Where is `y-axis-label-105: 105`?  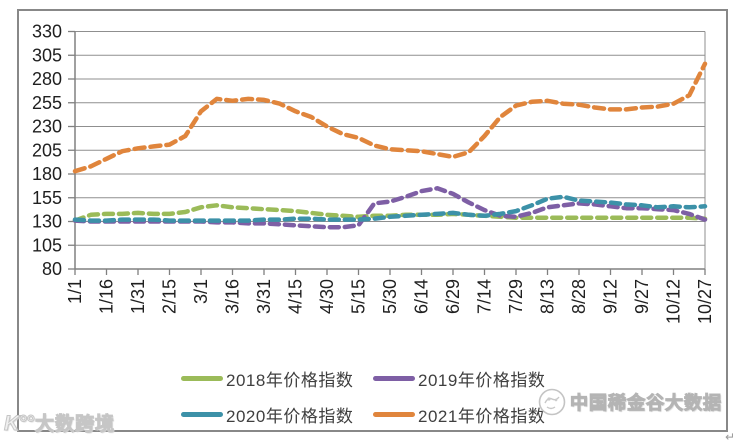
y-axis-label-105: 105 is located at coordinates (47, 245).